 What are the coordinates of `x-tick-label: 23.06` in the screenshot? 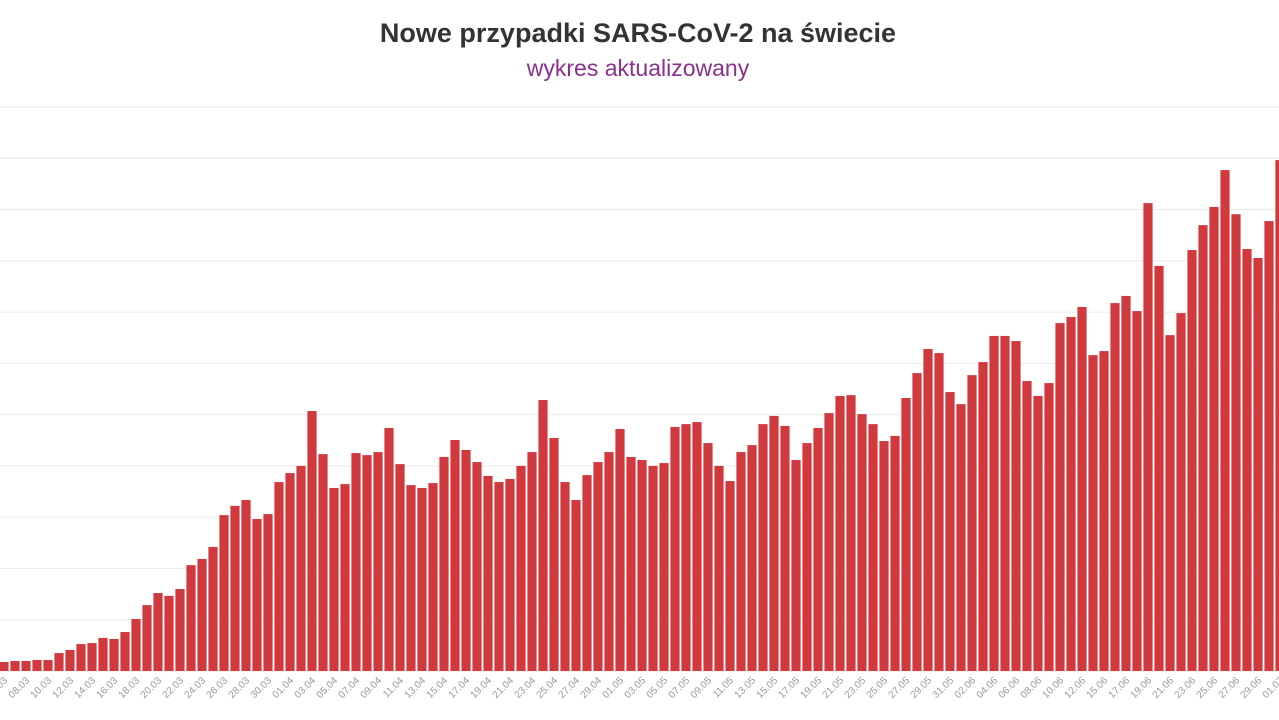 It's located at (1186, 688).